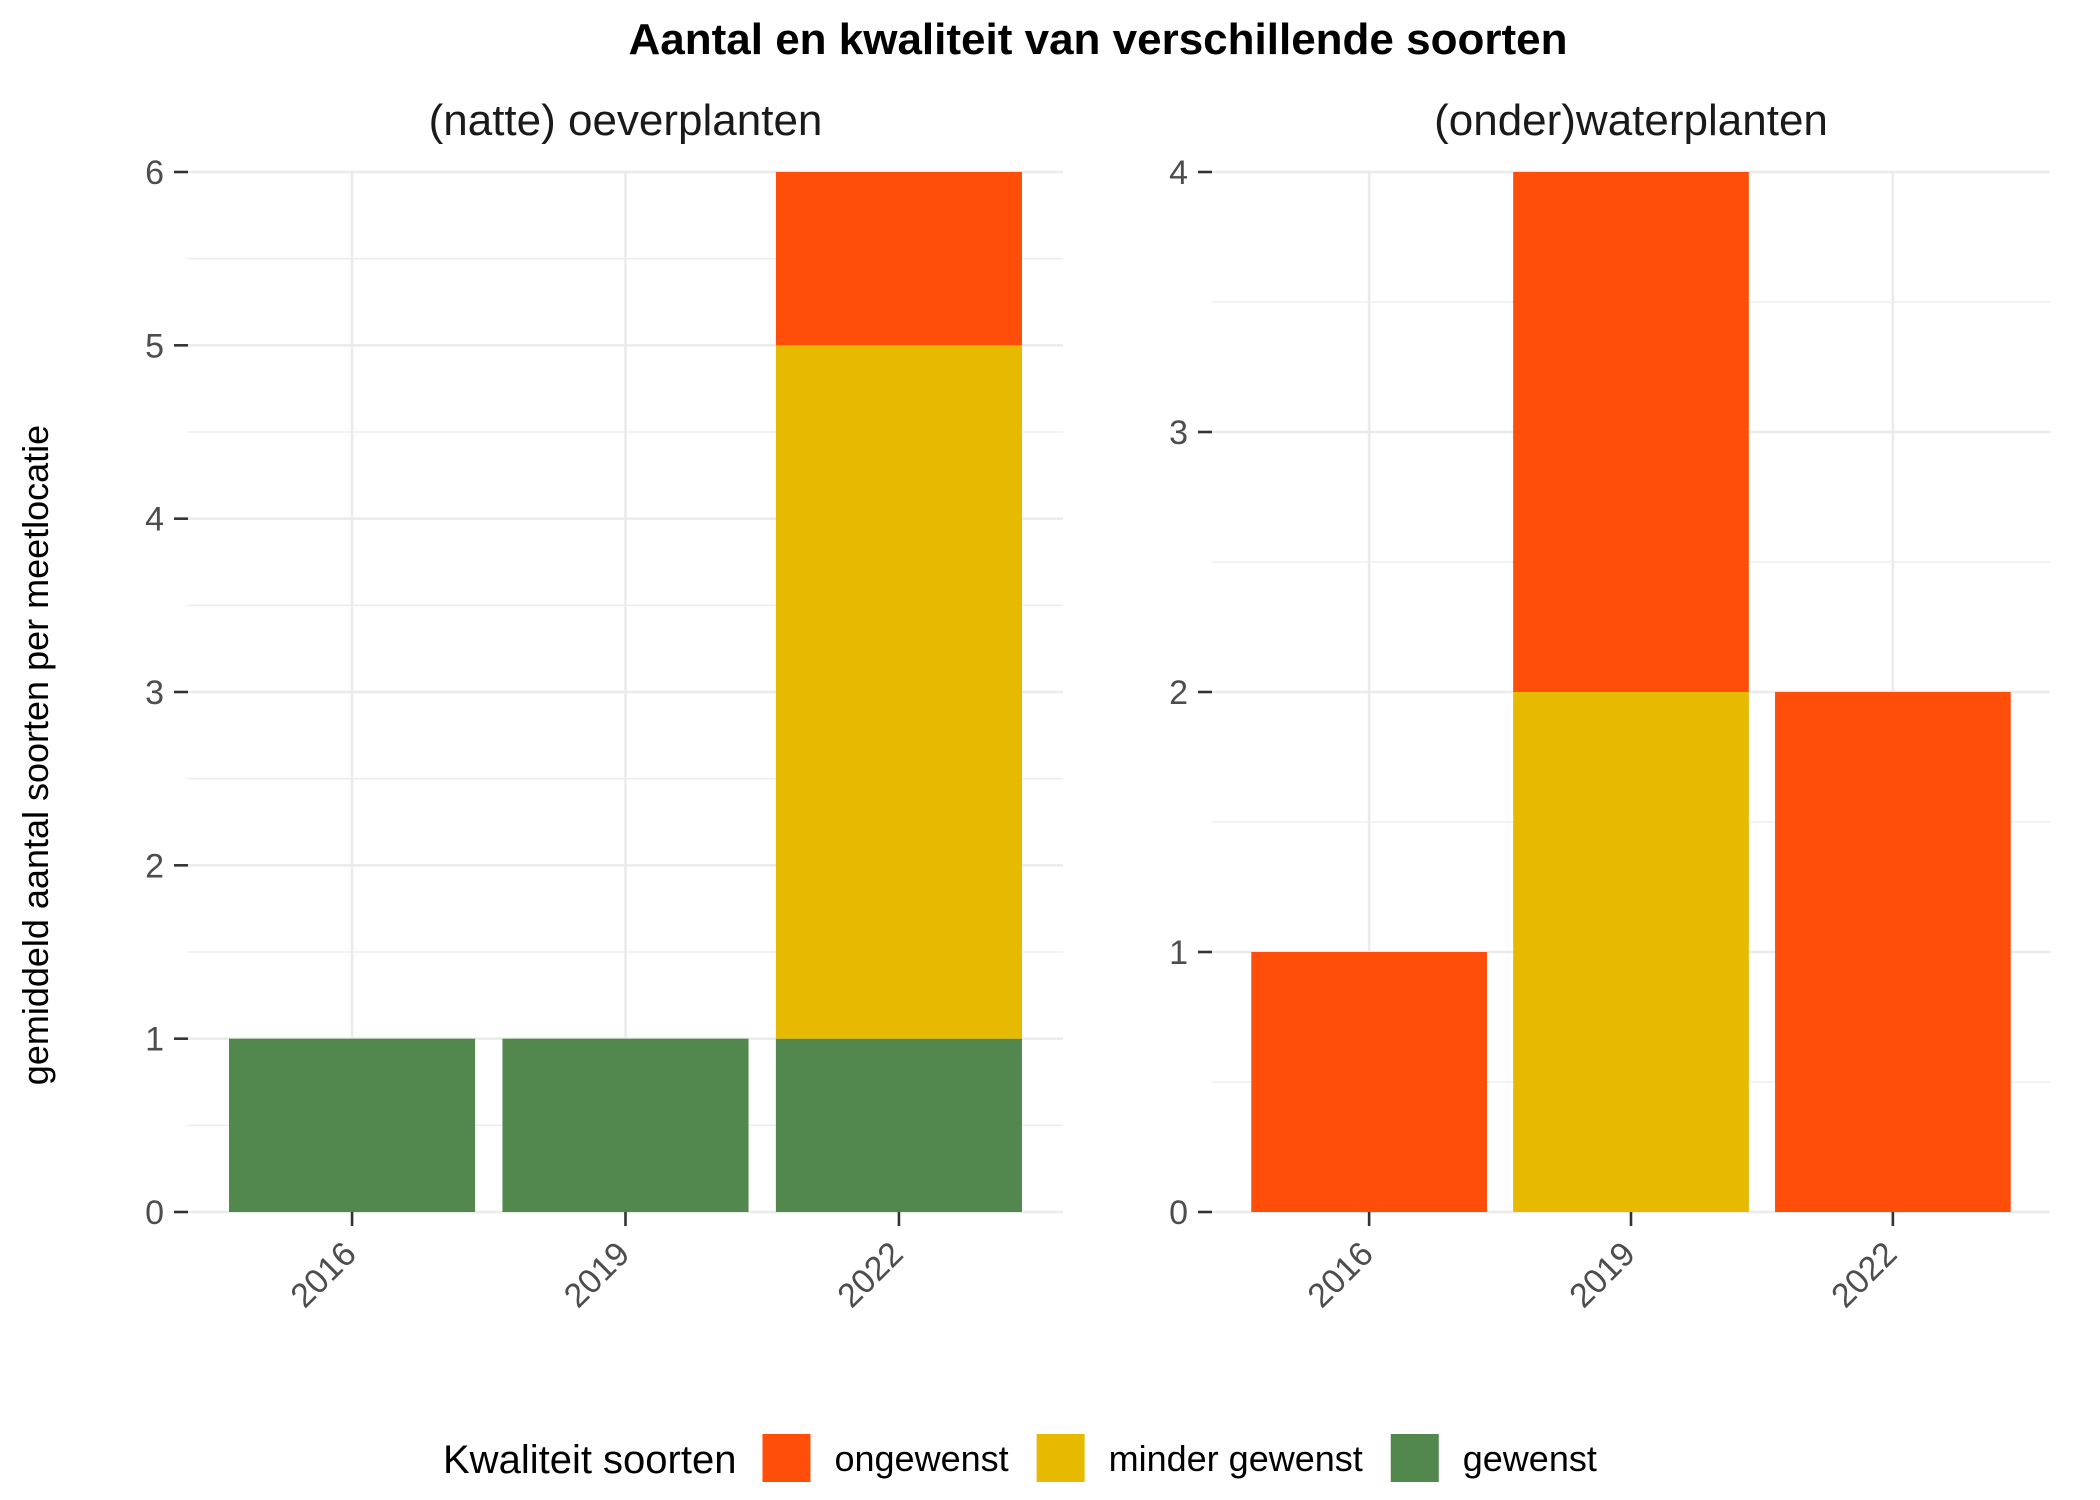 The width and height of the screenshot is (2100, 1500). I want to click on bar-ongewenst-2016, so click(1369, 1082).